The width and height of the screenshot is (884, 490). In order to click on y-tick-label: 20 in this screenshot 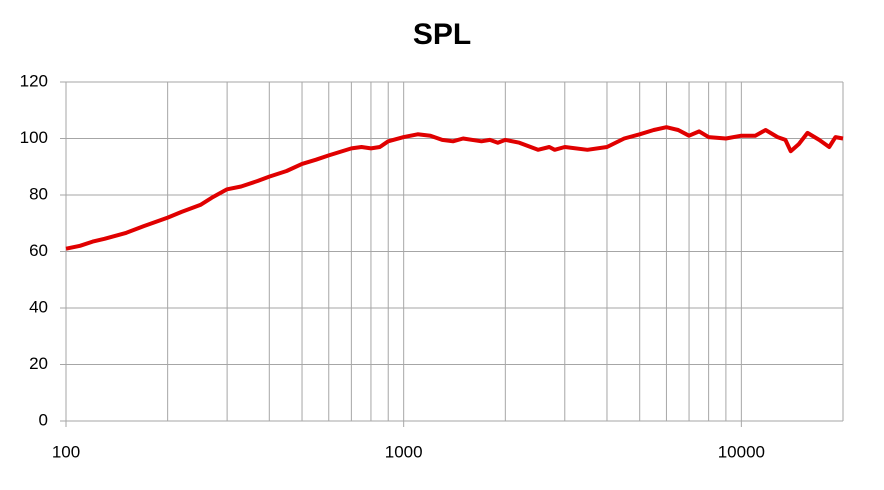, I will do `click(38, 363)`.